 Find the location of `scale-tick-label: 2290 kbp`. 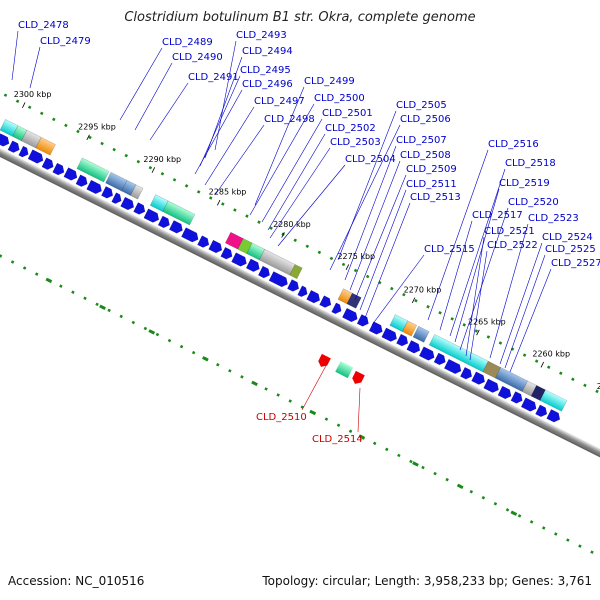

scale-tick-label: 2290 kbp is located at coordinates (162, 159).